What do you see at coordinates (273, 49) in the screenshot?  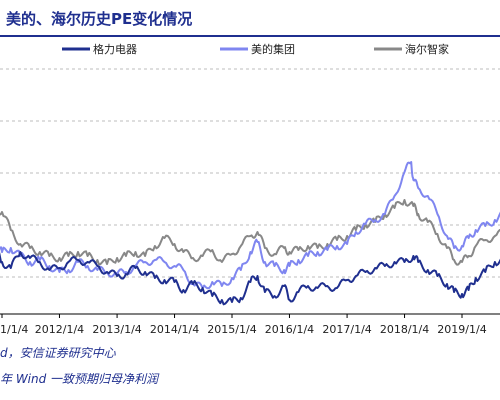 I see `legend-label-midea: 美的集团` at bounding box center [273, 49].